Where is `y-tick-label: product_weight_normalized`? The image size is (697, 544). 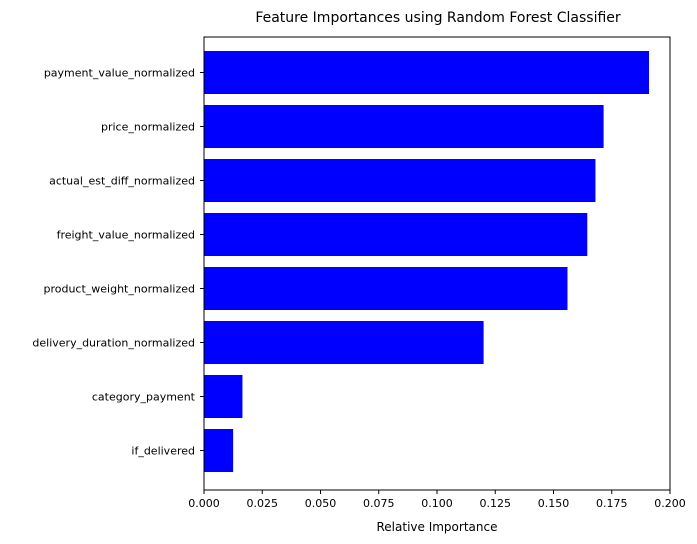
y-tick-label: product_weight_normalized is located at coordinates (119, 289).